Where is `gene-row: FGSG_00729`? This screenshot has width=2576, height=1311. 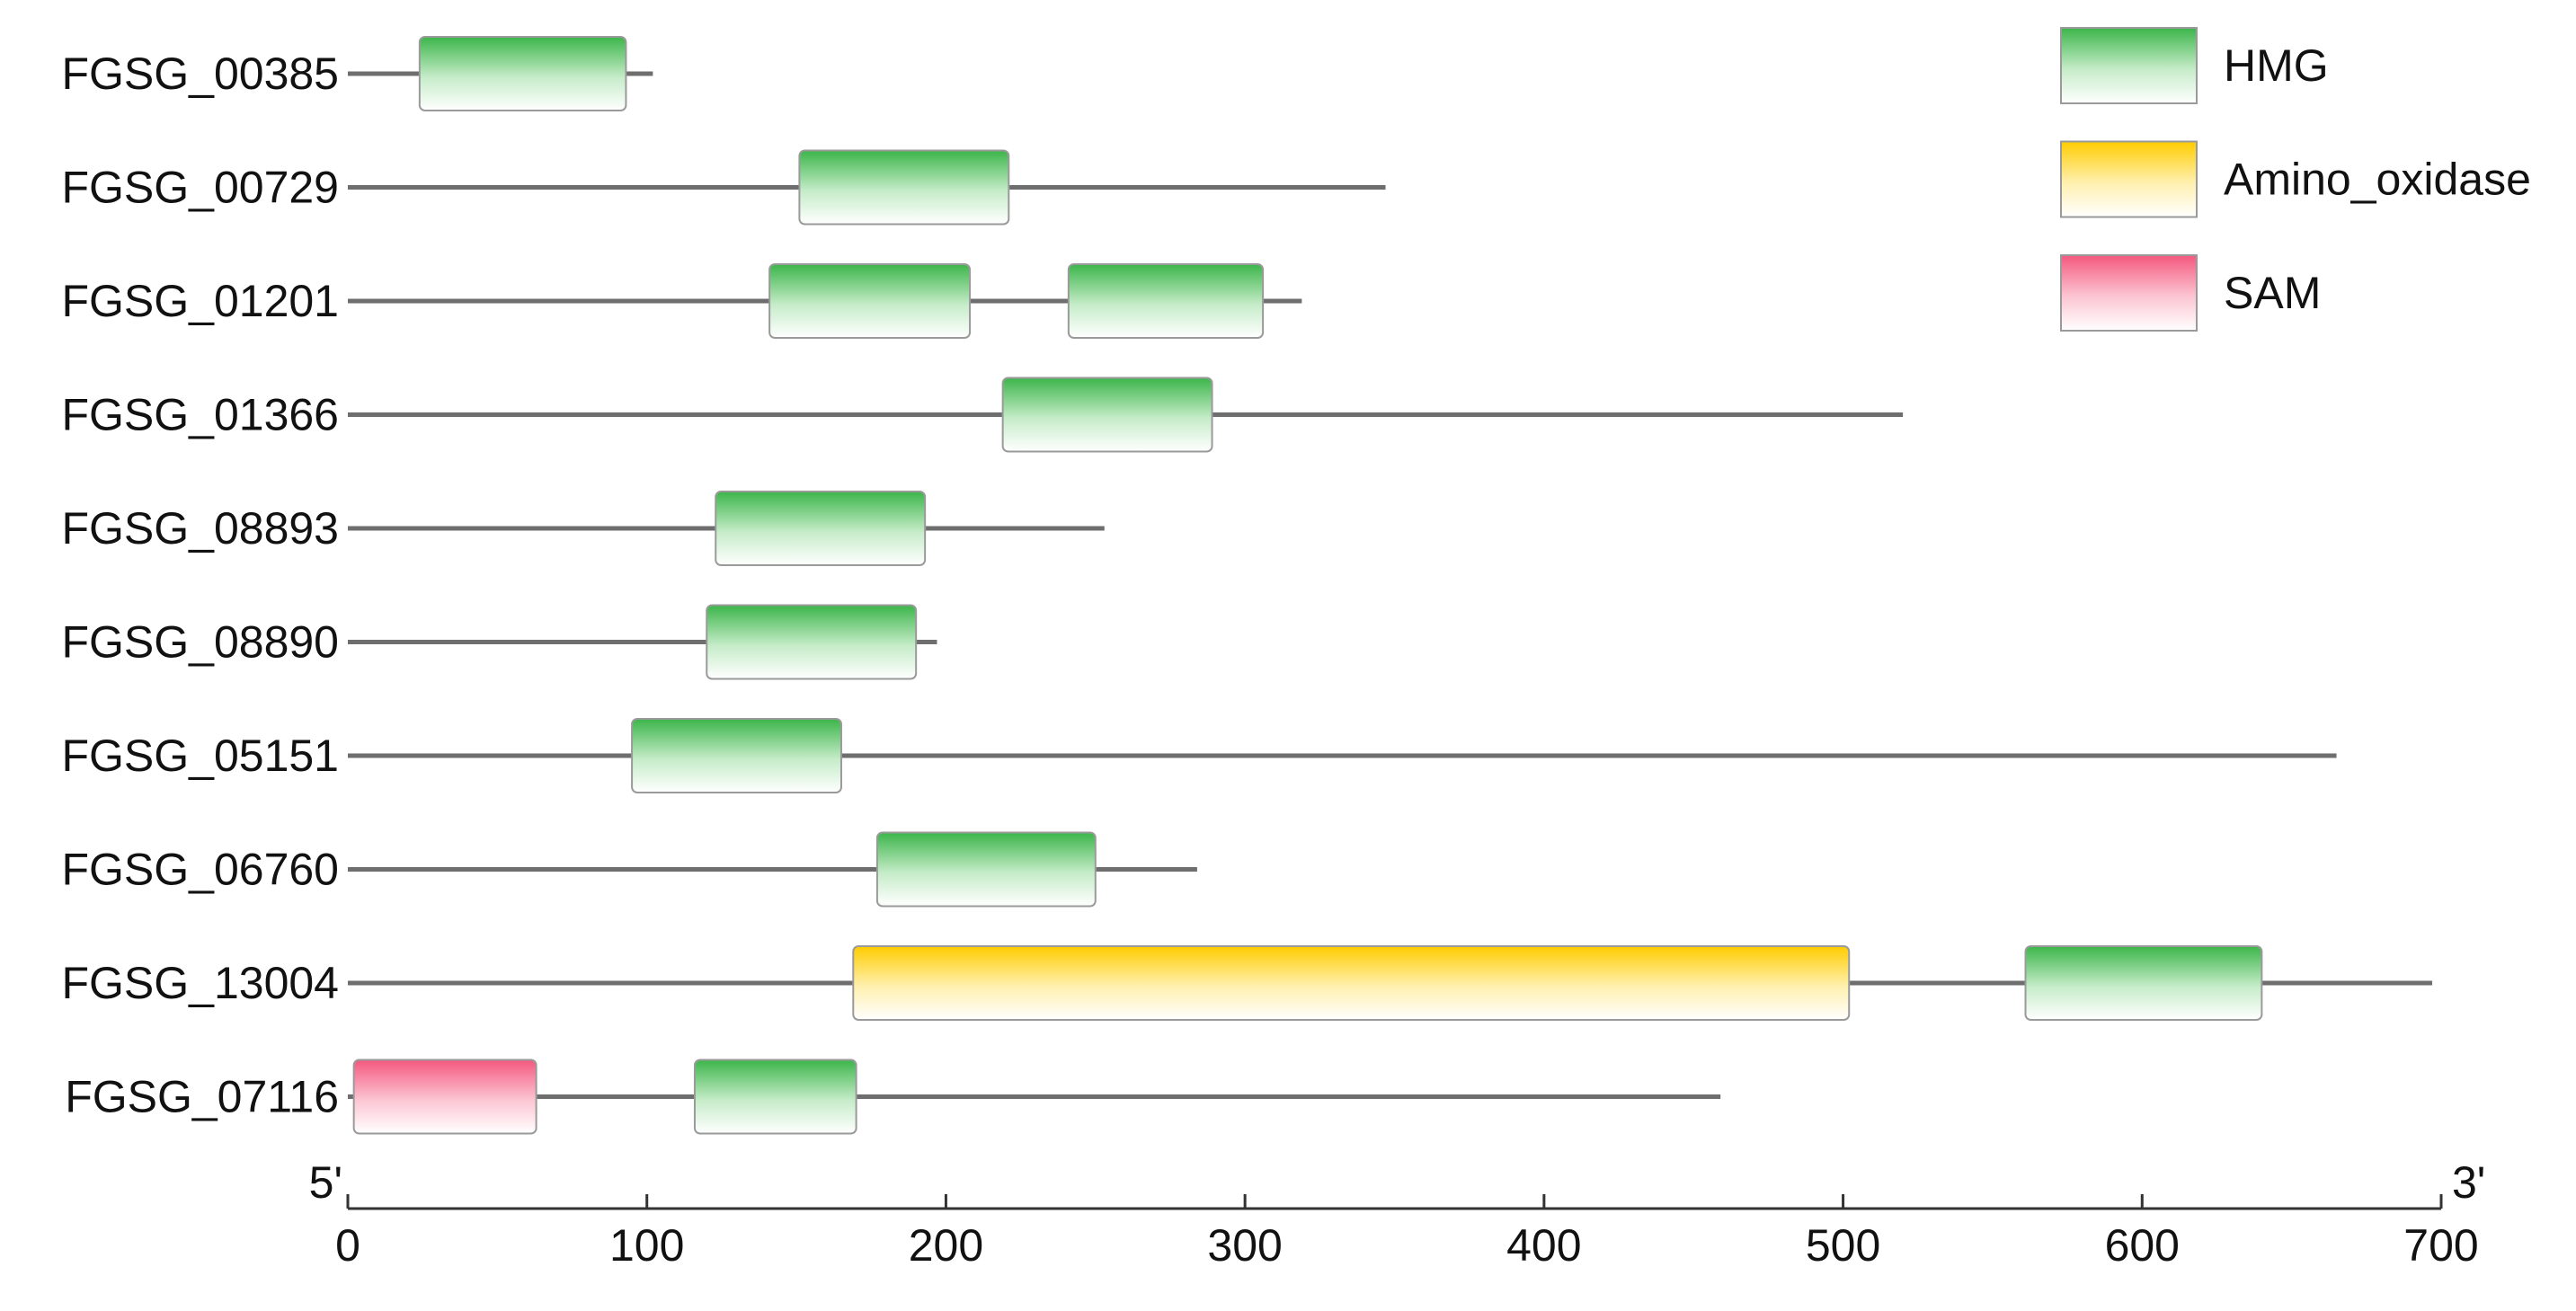
gene-row: FGSG_00729 is located at coordinates (723, 187).